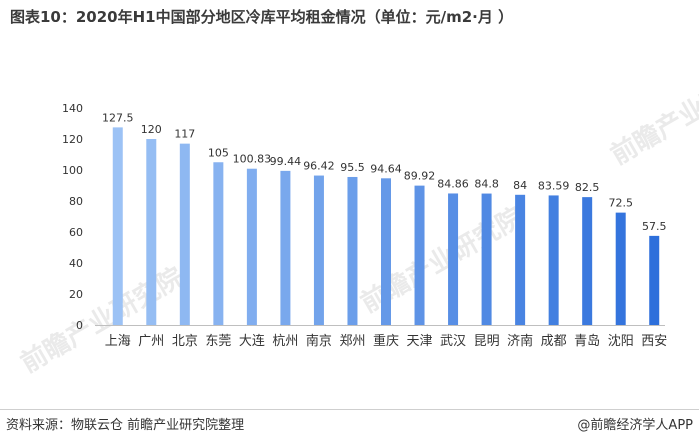  What do you see at coordinates (72, 217) in the screenshot?
I see `y-axis: 0 20 40 60 80 100 120 140` at bounding box center [72, 217].